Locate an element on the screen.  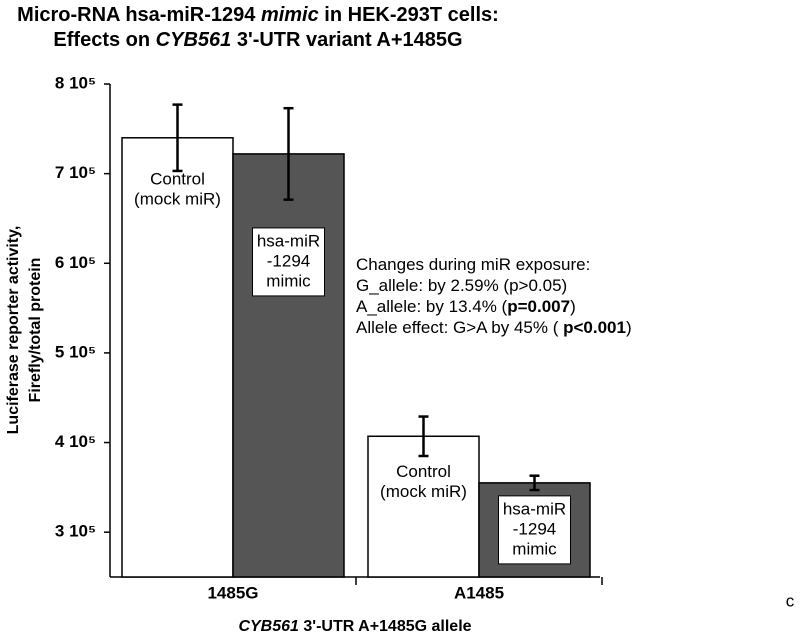
x-label-part: CYB561 is located at coordinates (268, 626).